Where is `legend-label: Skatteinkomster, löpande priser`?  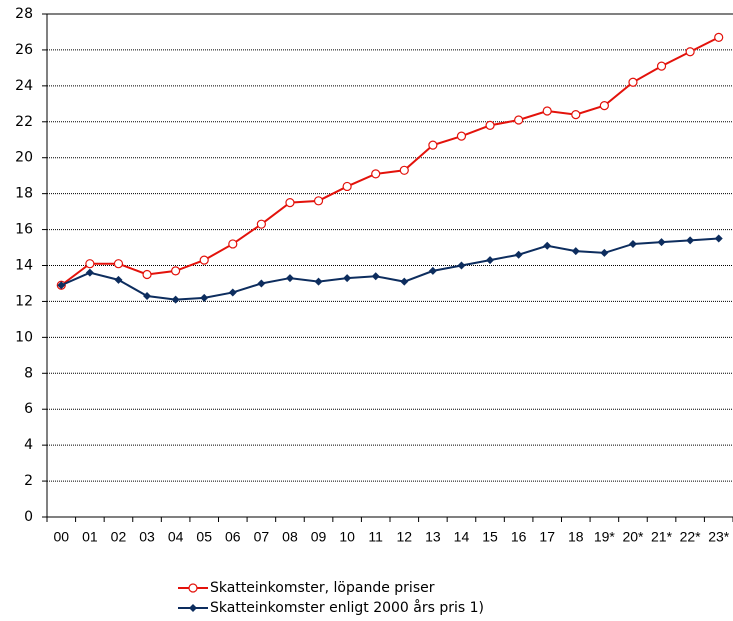 legend-label: Skatteinkomster, löpande priser is located at coordinates (322, 588).